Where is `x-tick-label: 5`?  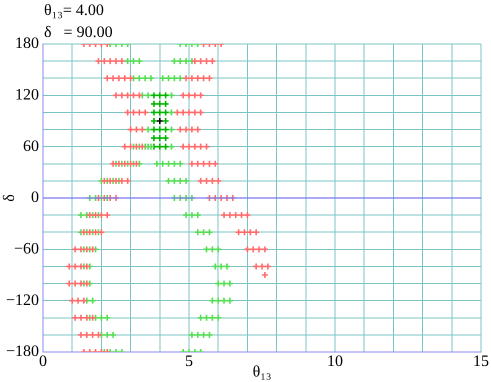
x-tick-label: 5 is located at coordinates (189, 361).